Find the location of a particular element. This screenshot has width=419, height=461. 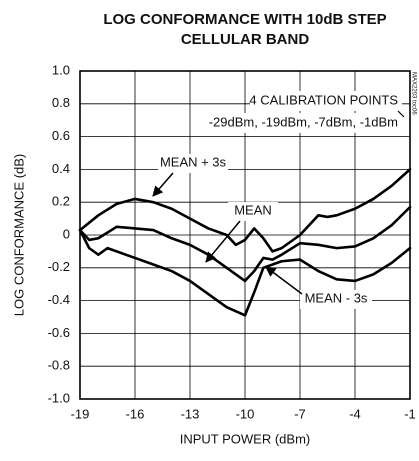

source-note: MAX2203 toc06 is located at coordinates (413, 93).